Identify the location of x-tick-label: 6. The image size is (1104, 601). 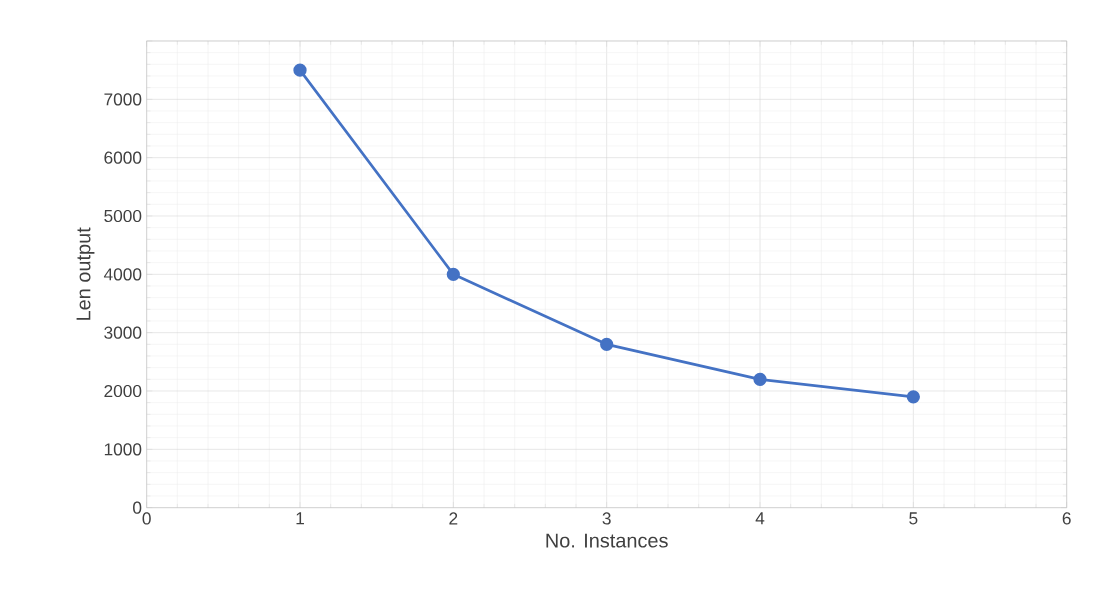
(1066, 518).